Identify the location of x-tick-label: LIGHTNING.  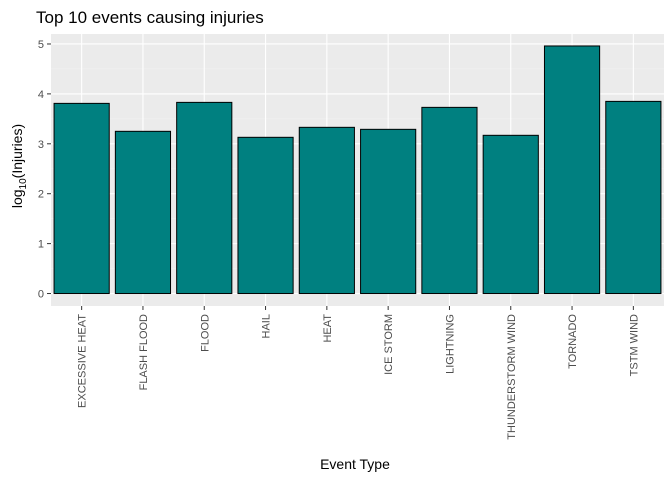
(450, 344).